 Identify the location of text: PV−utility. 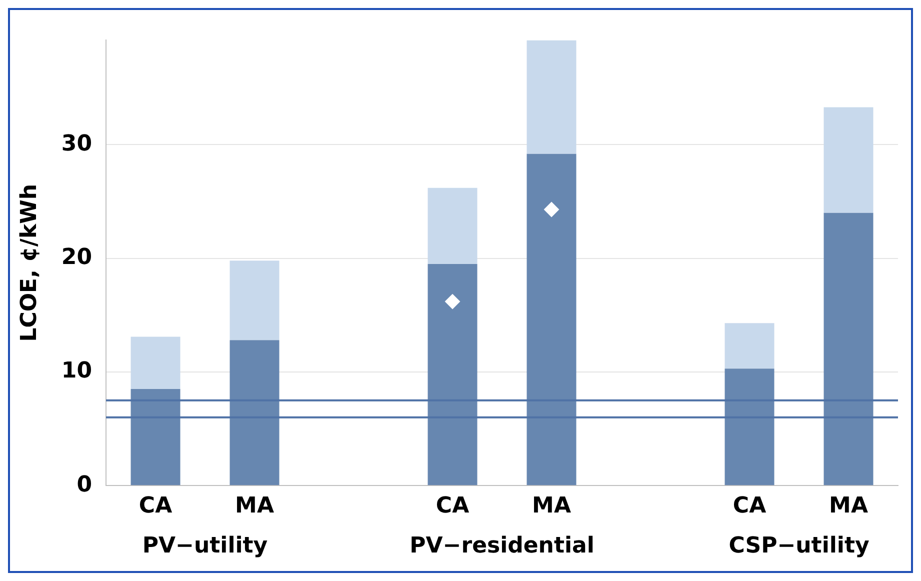
(205, 546).